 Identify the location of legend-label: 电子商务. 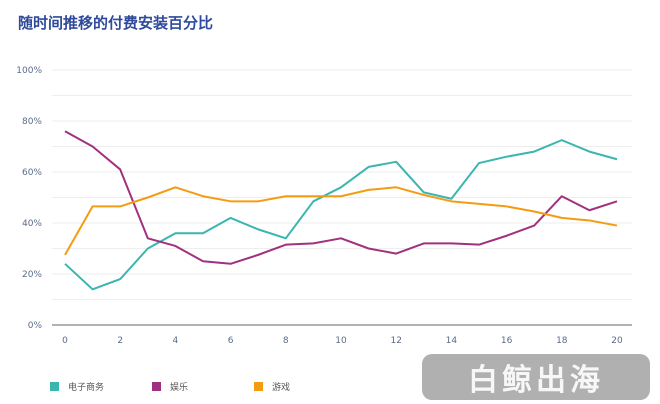
(86, 388).